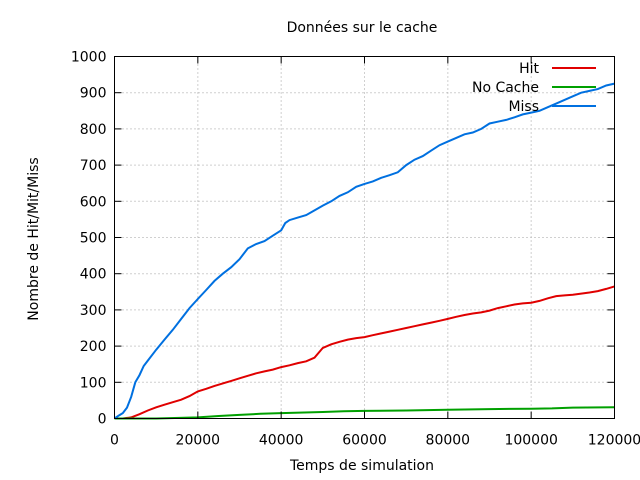  What do you see at coordinates (281, 441) in the screenshot?
I see `x-tick-label: 40000` at bounding box center [281, 441].